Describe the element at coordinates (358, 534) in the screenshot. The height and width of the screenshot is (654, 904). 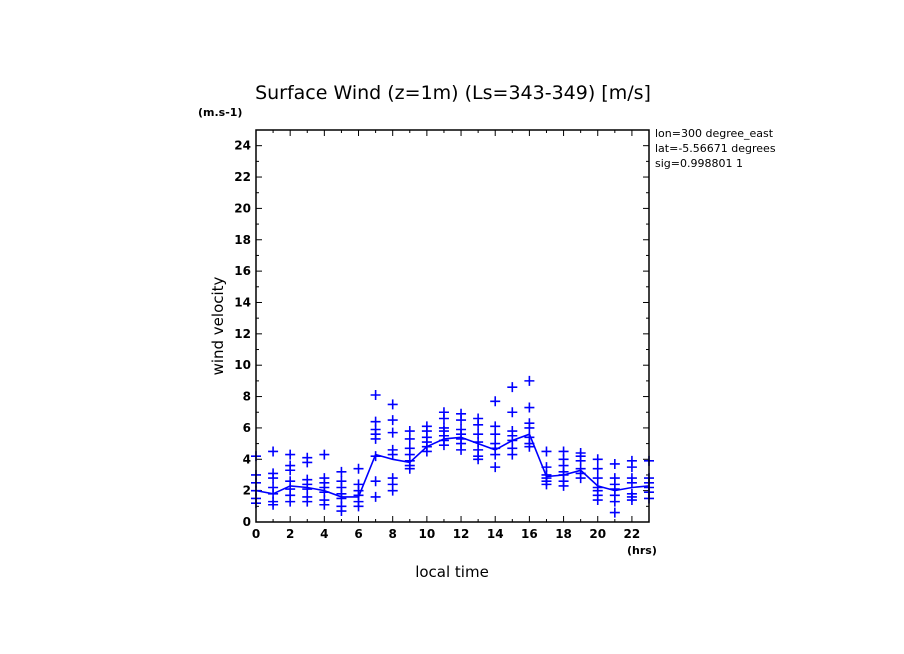
I see `x-tick-label: 6` at that location.